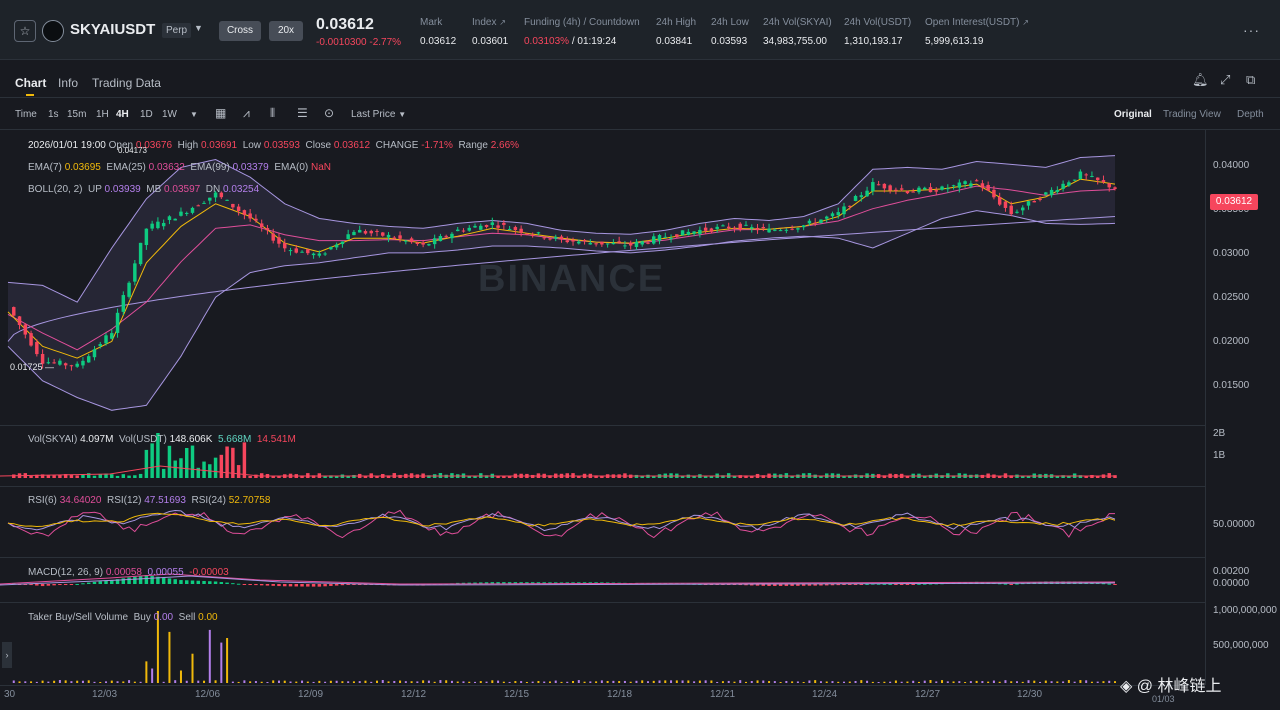  Describe the element at coordinates (286, 31) in the screenshot. I see `leverage-button: 20x` at that location.